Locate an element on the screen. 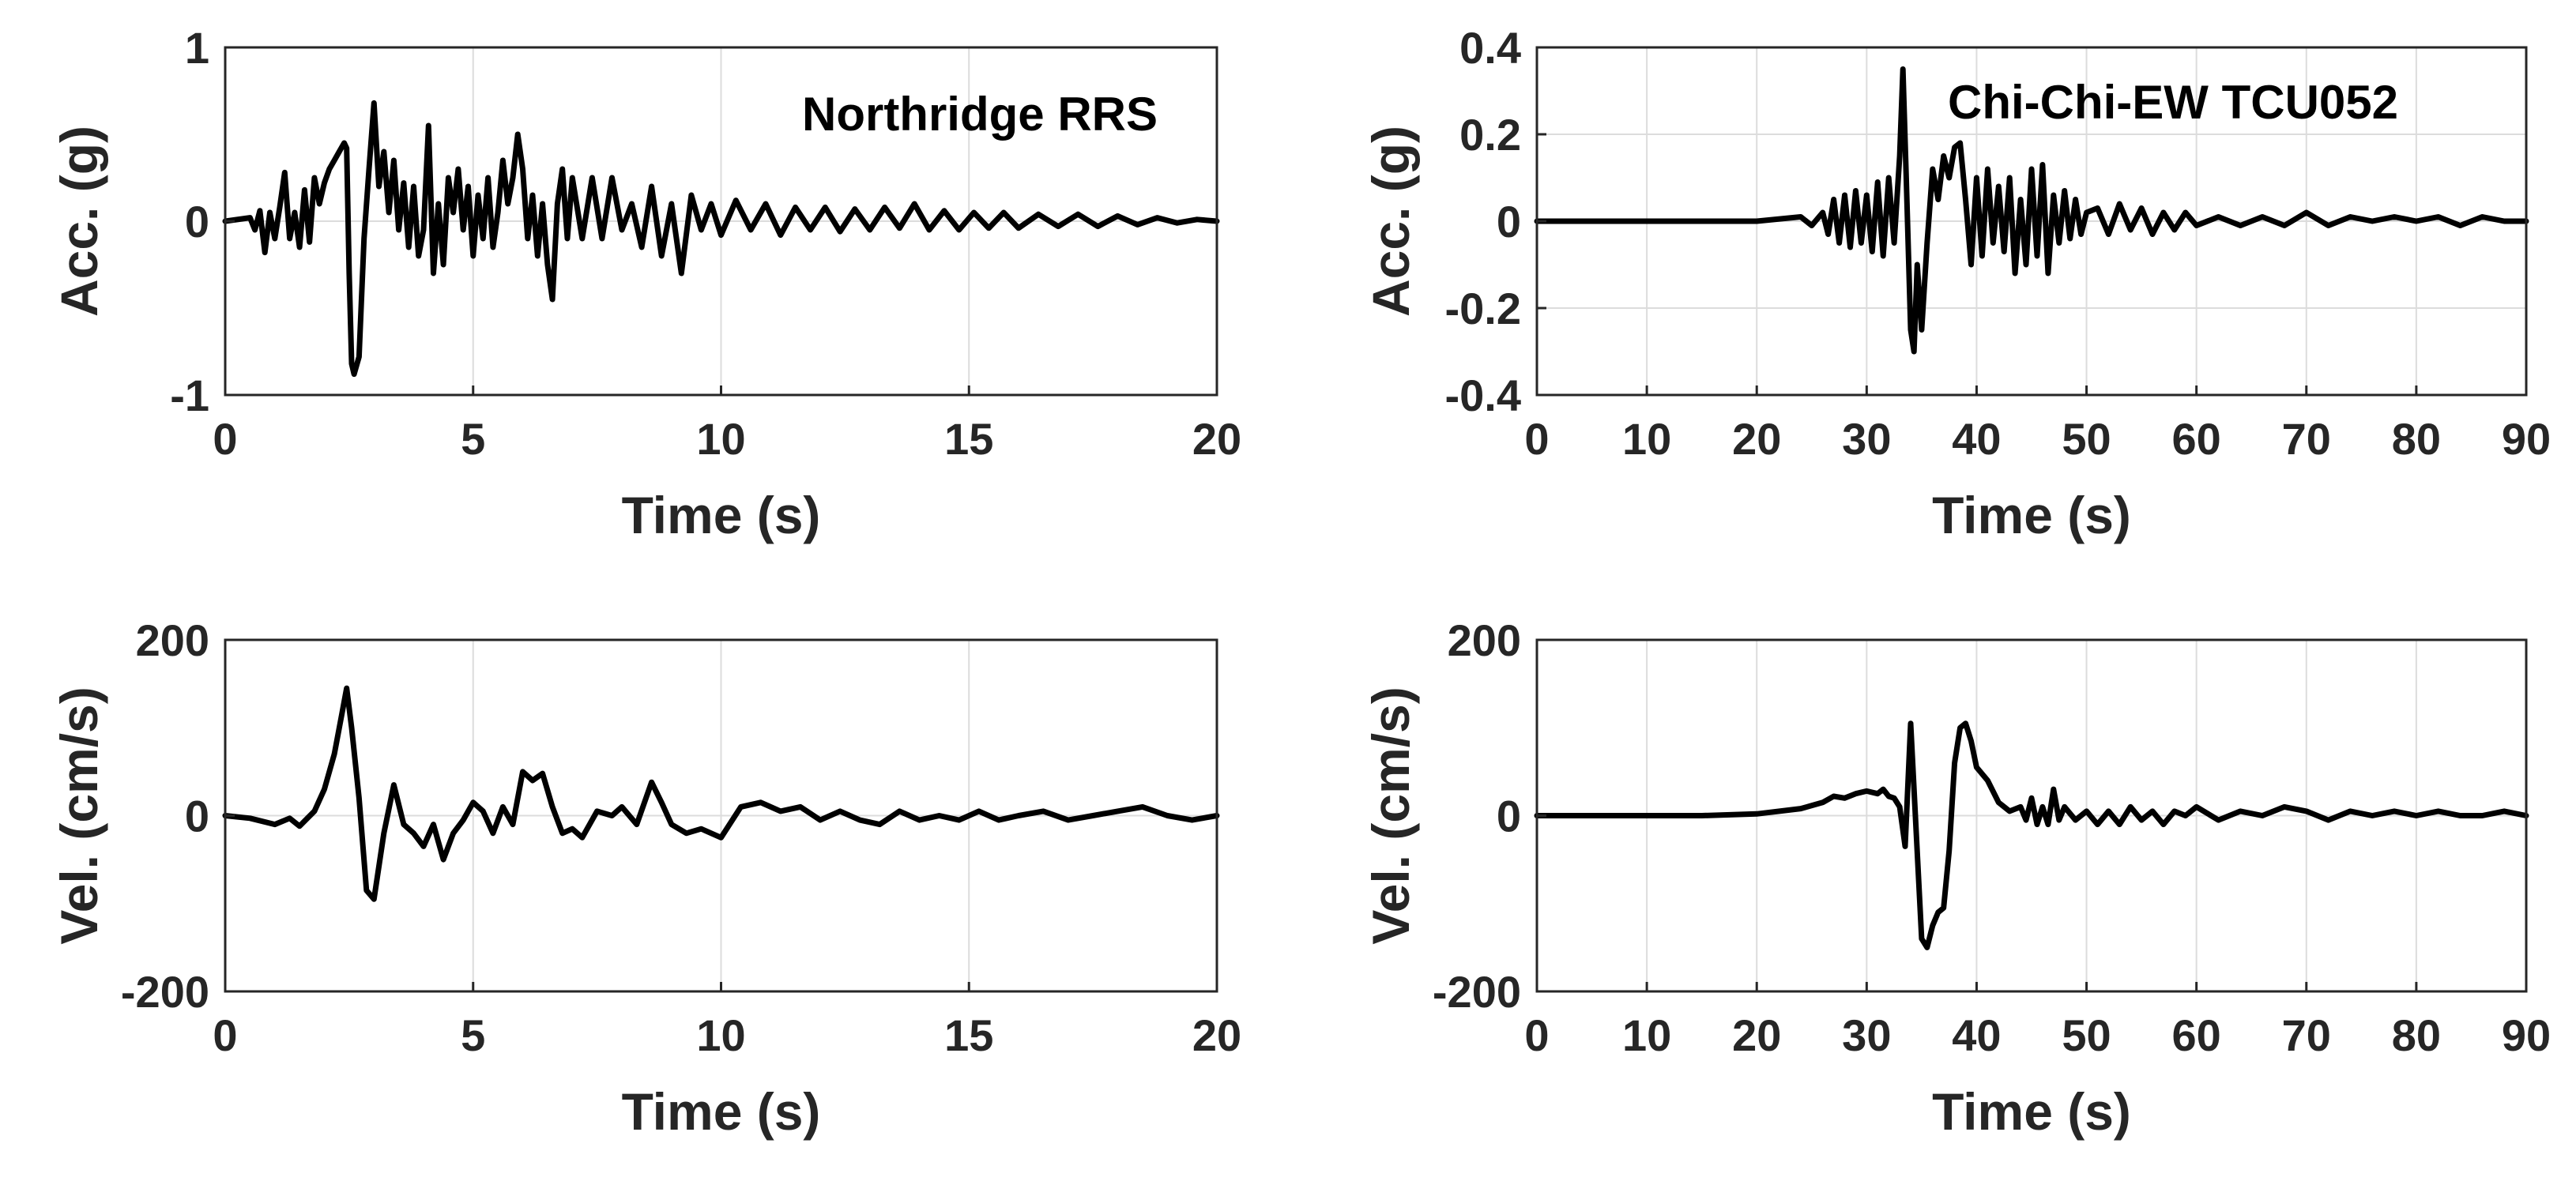 The width and height of the screenshot is (2576, 1181). y-tick-label: 0.2 is located at coordinates (1490, 135).